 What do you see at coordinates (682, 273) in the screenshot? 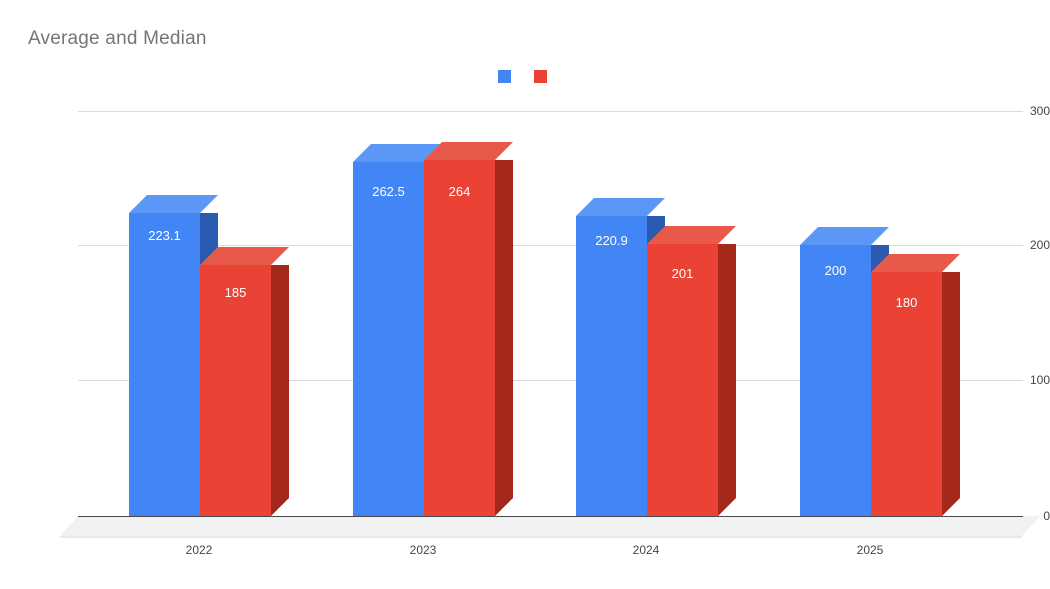
I see `bar-value-label: 201` at bounding box center [682, 273].